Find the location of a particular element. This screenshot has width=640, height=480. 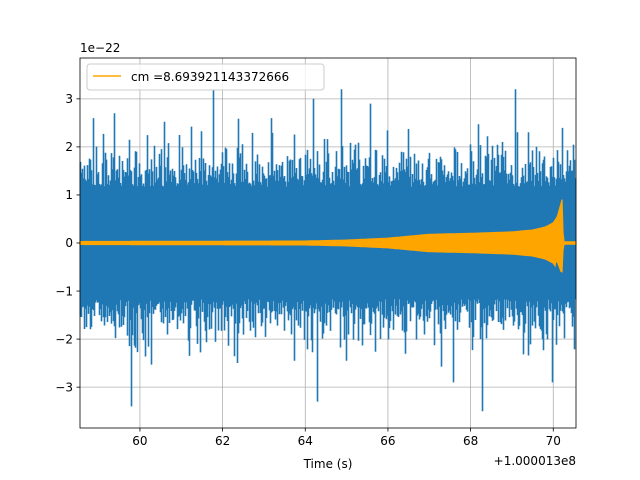

x-tick-label: 68 is located at coordinates (470, 441).